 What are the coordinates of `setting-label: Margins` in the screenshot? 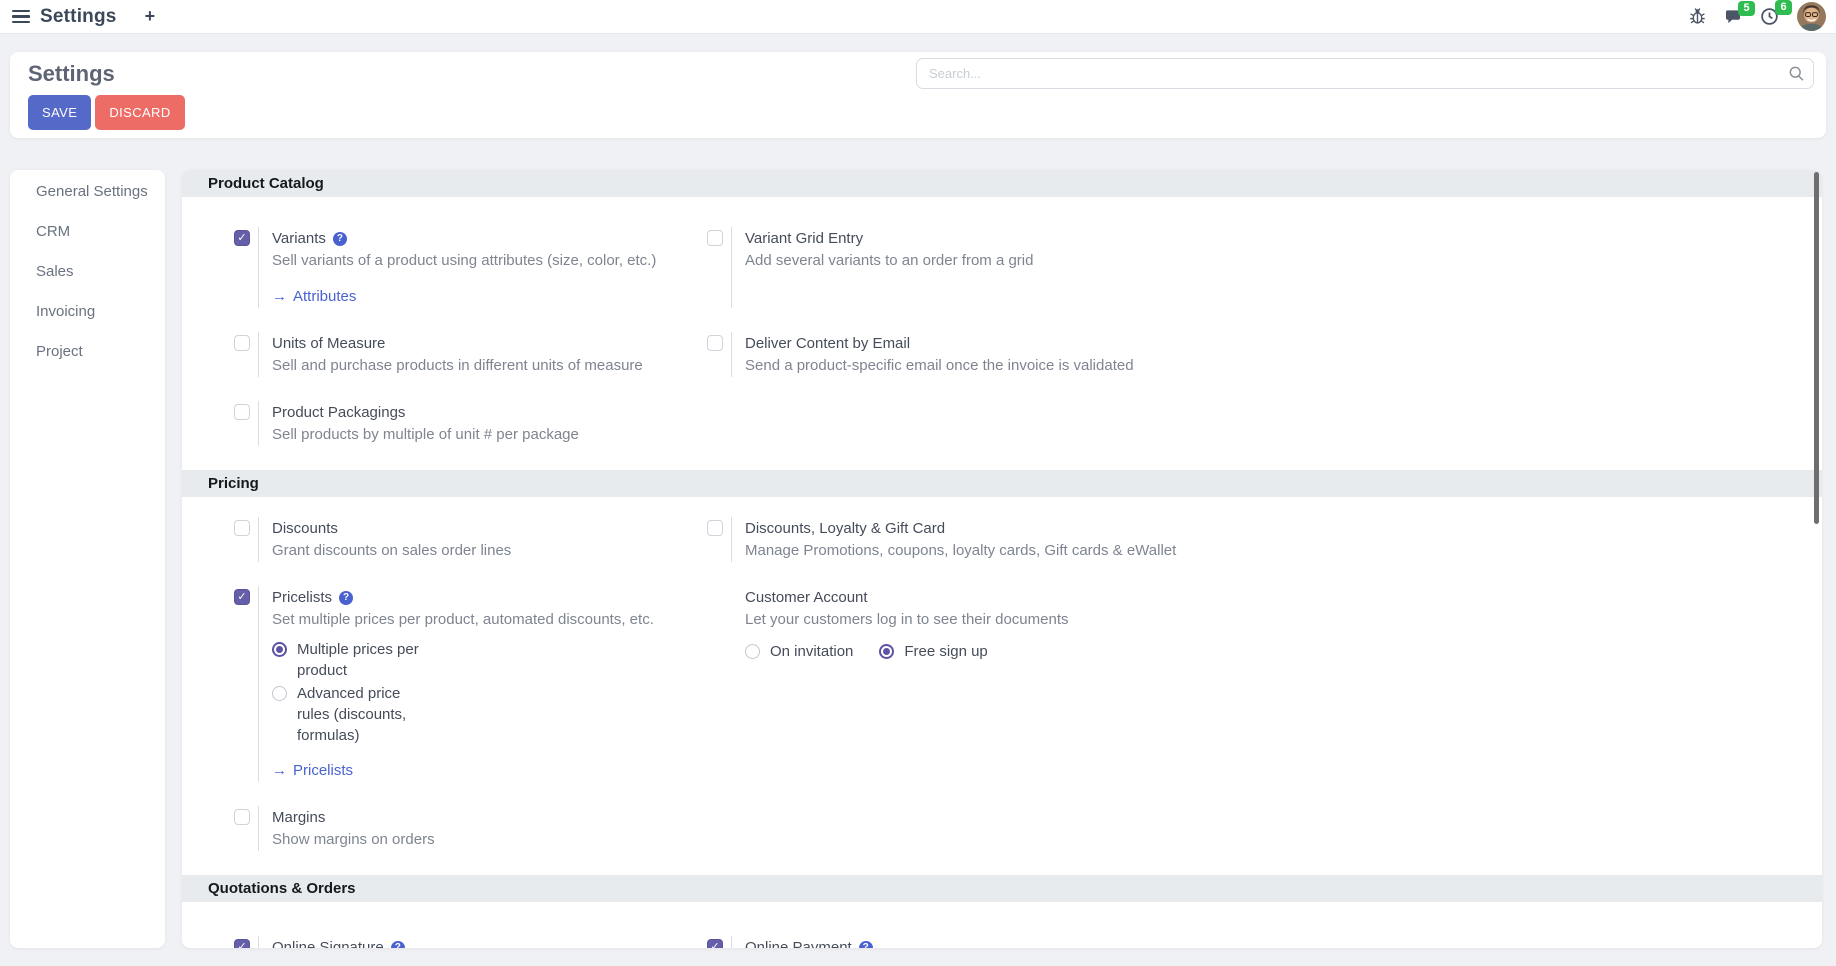 It's located at (299, 817).